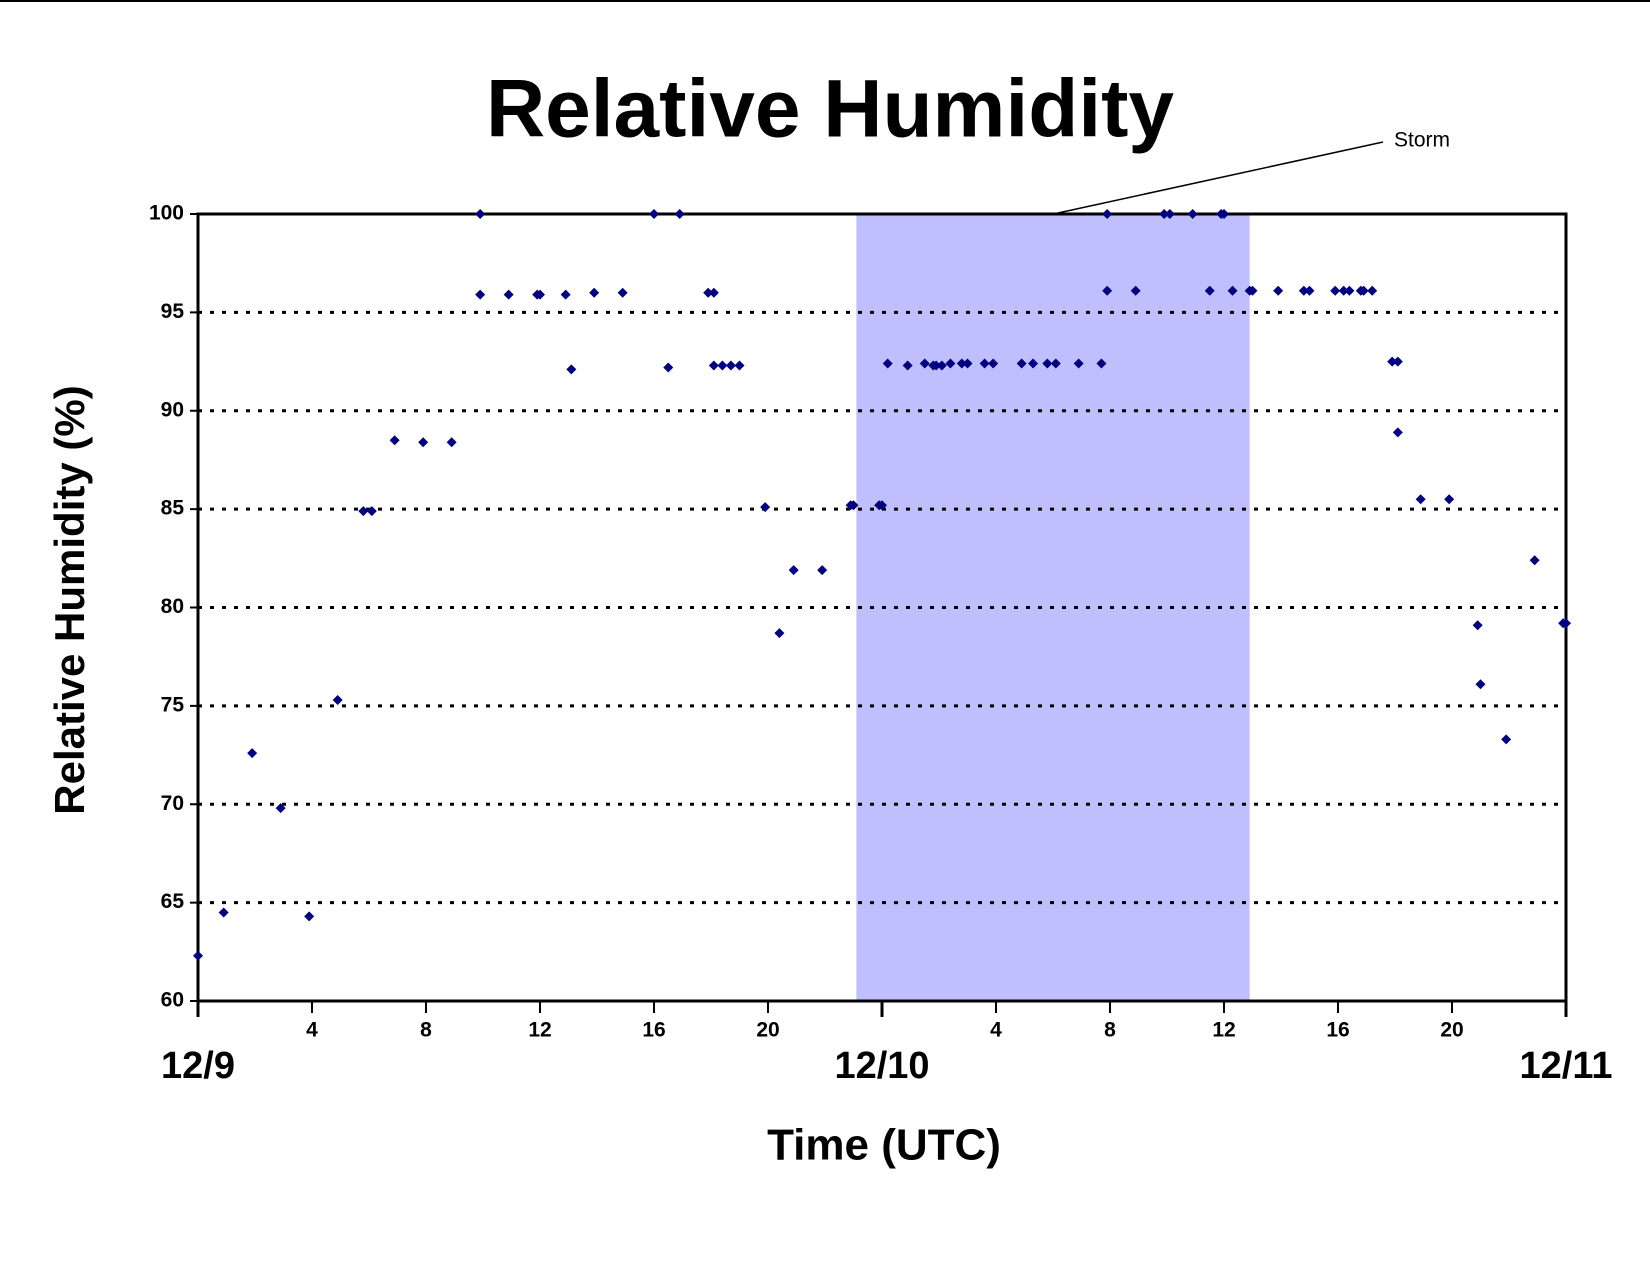 This screenshot has height=1275, width=1650. What do you see at coordinates (172, 1000) in the screenshot?
I see `y-tick-label: 60` at bounding box center [172, 1000].